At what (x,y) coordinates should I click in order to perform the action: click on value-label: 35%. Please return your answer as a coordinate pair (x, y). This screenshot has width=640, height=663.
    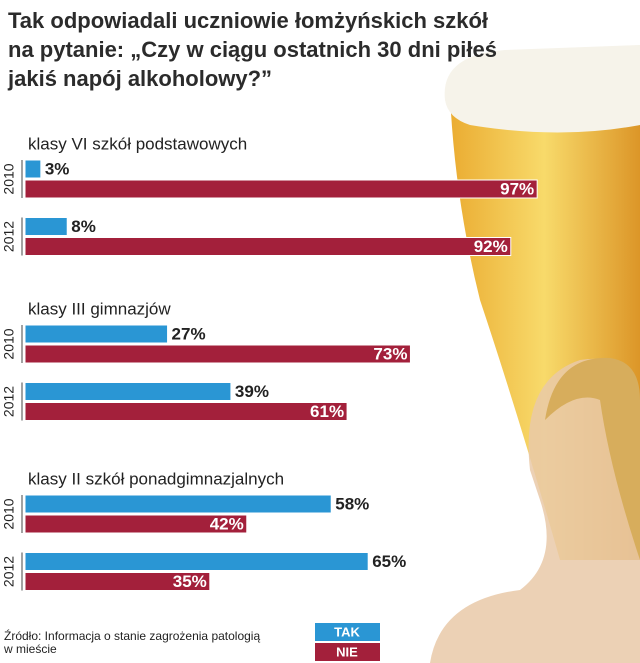
    Looking at the image, I should click on (190, 581).